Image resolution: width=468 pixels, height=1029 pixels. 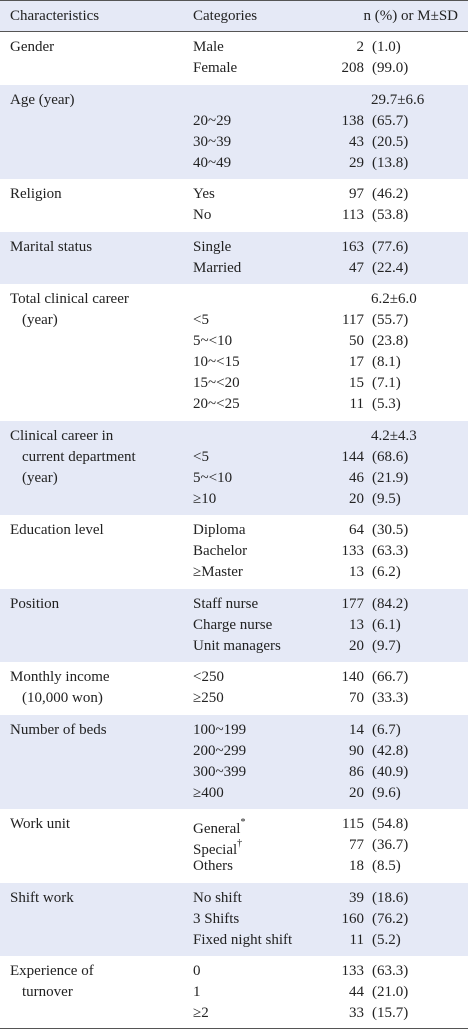 I want to click on count: 163, so click(x=353, y=246).